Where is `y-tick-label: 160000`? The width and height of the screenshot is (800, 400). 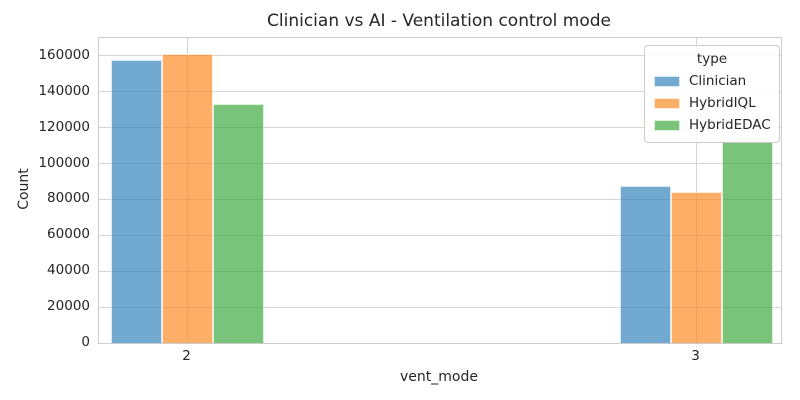 y-tick-label: 160000 is located at coordinates (64, 54).